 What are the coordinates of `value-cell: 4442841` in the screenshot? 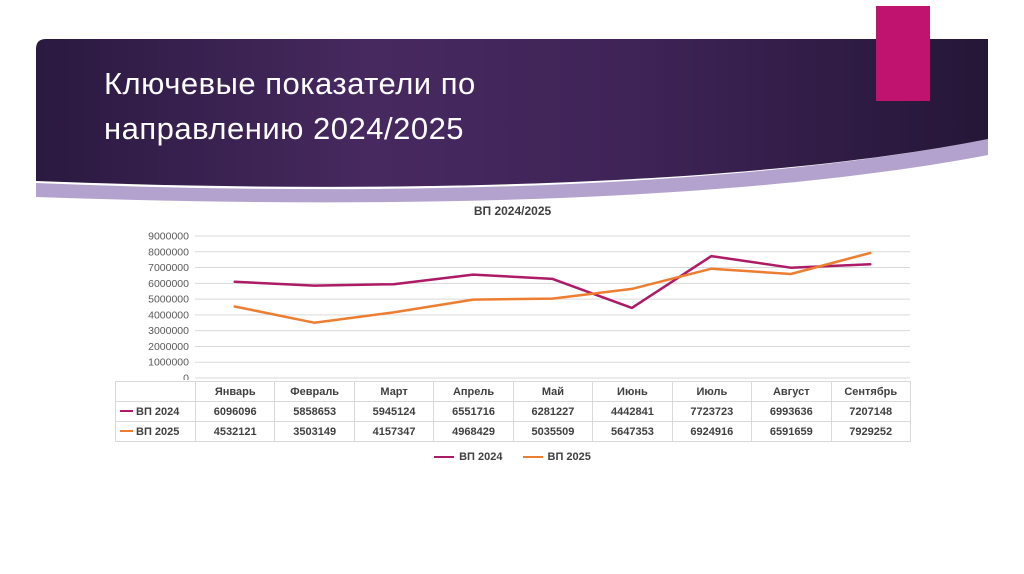 It's located at (632, 411).